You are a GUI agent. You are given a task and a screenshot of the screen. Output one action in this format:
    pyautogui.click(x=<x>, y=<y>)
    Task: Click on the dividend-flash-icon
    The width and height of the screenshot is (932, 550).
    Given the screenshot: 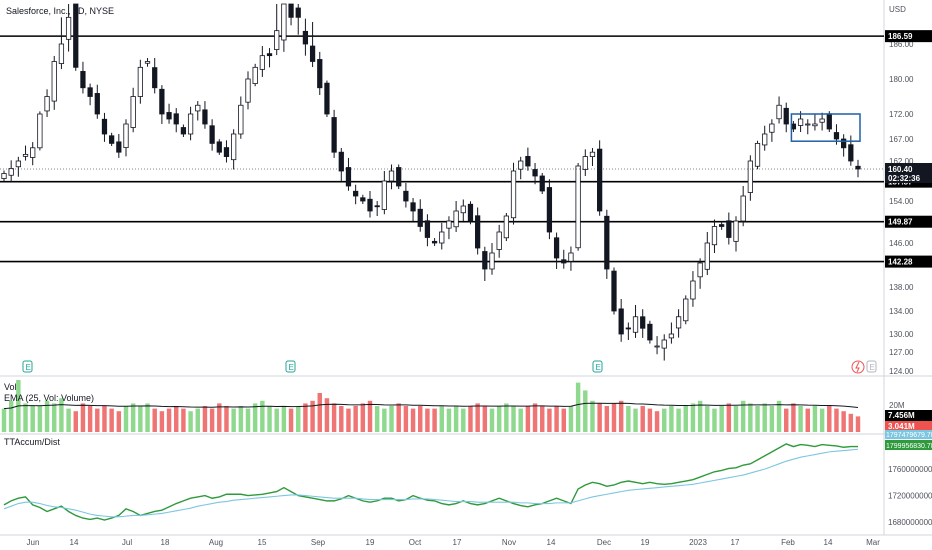 What is the action you would take?
    pyautogui.click(x=858, y=367)
    